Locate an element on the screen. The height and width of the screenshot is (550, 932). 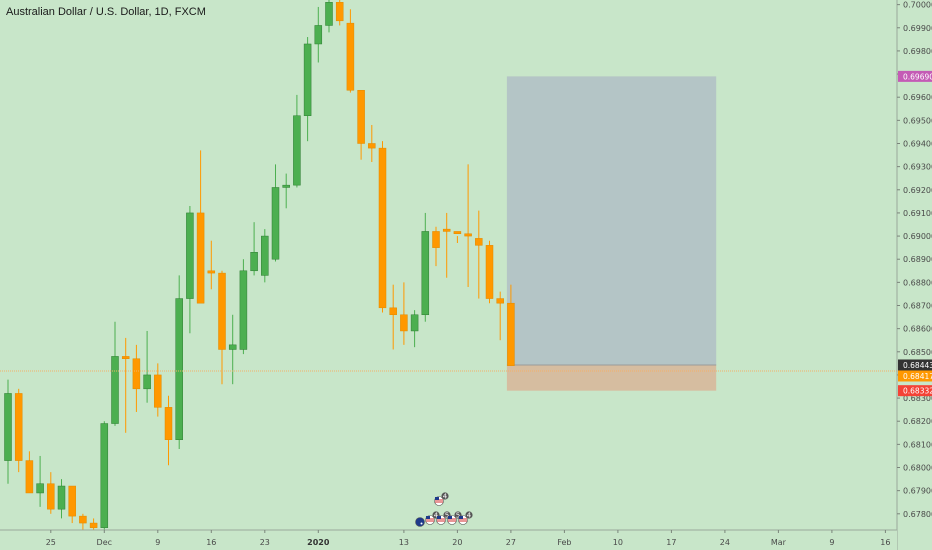
x-axis-panel is located at coordinates (448, 540).